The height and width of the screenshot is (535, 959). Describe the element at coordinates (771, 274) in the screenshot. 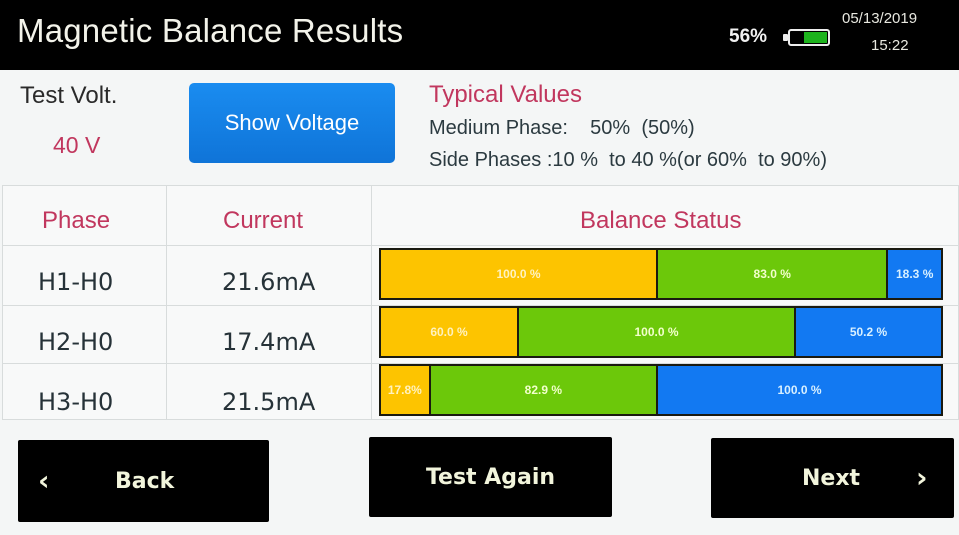

I see `balance-segment-green: 83.0 %` at that location.